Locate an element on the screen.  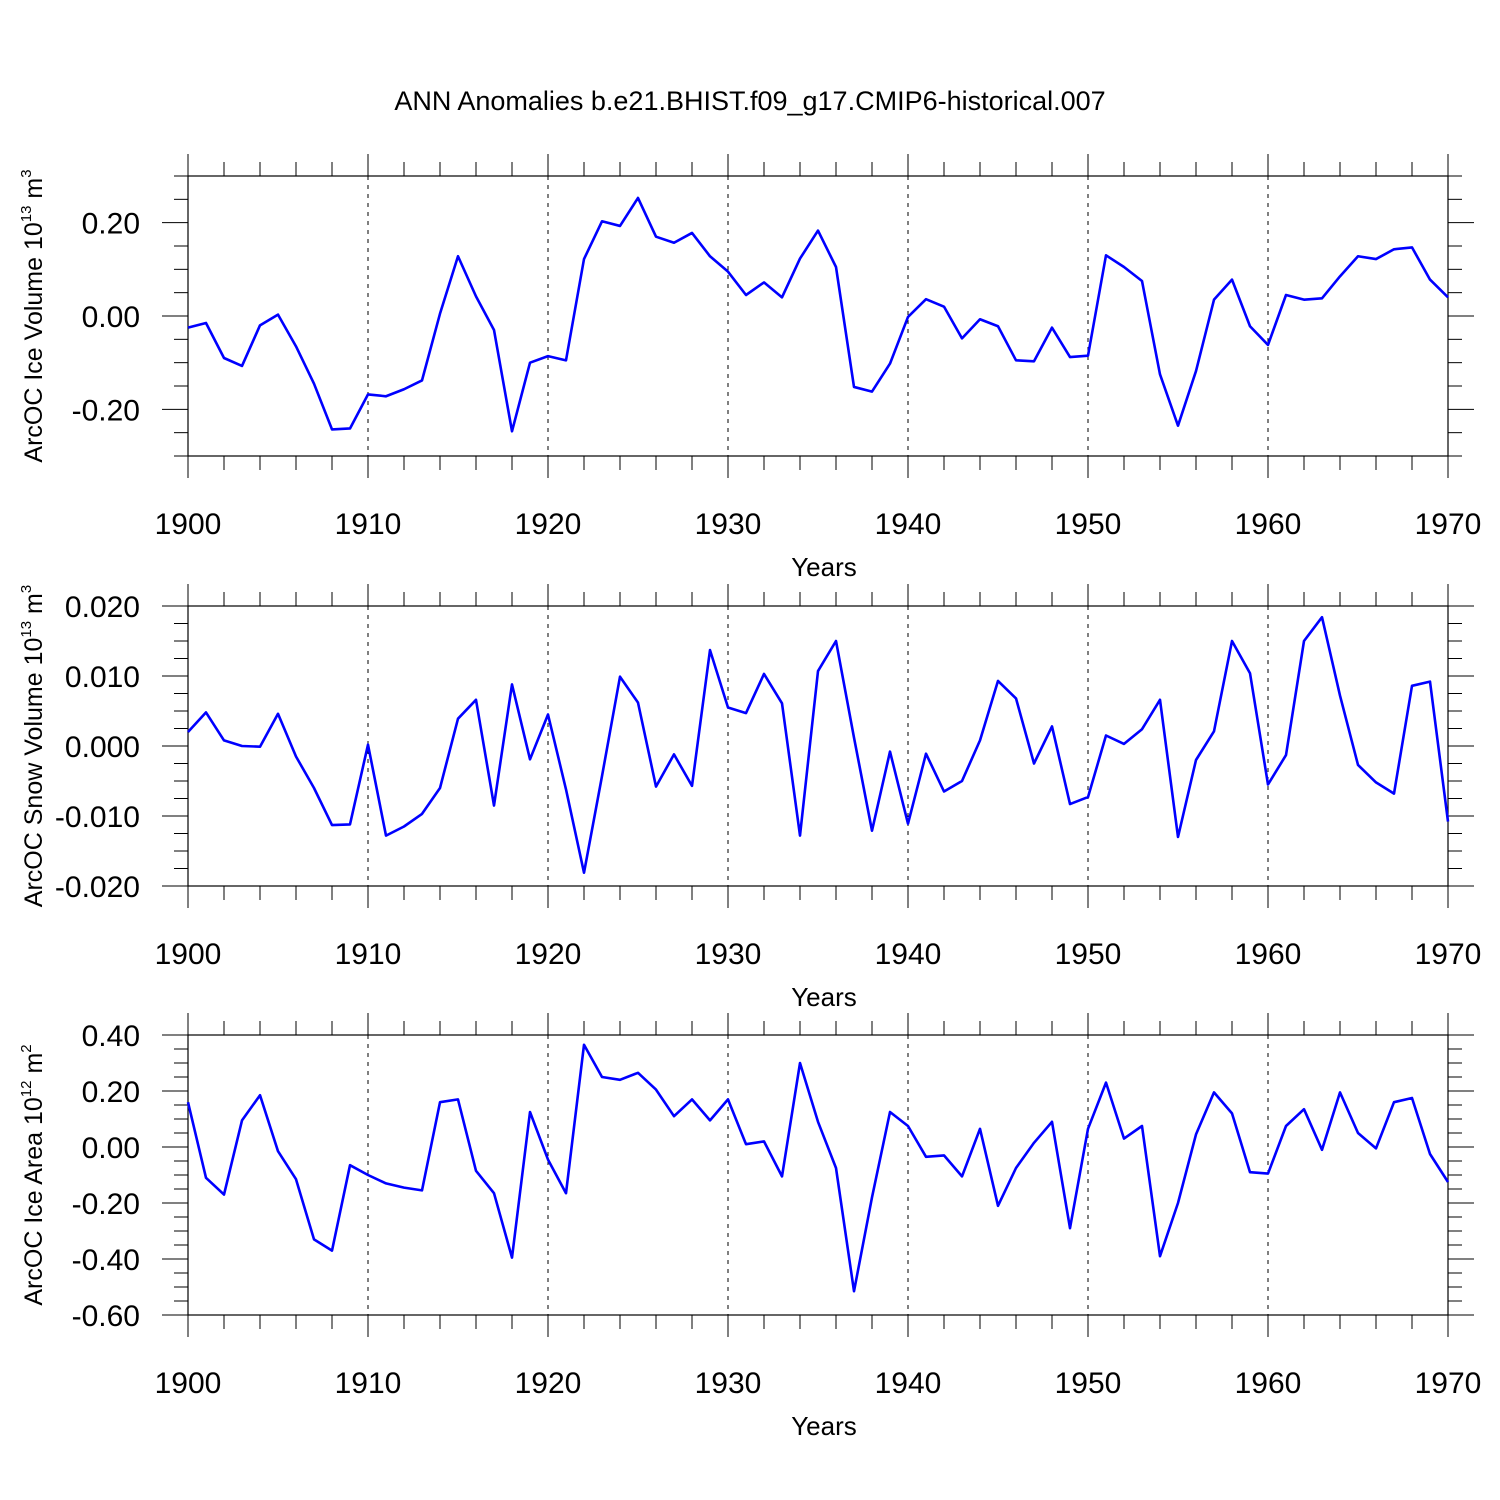
y-axis-label-unit-exponent: 2 is located at coordinates (26, 1048).